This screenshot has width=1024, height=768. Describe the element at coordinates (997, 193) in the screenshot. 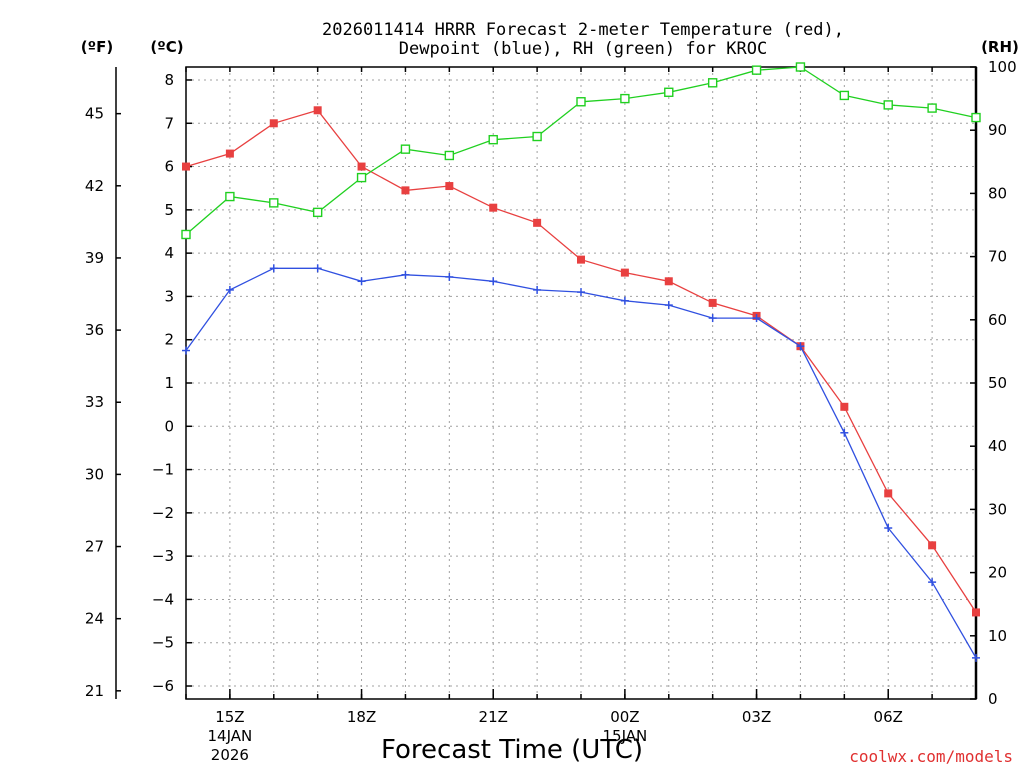

I see `rh-tick-label: 80` at that location.